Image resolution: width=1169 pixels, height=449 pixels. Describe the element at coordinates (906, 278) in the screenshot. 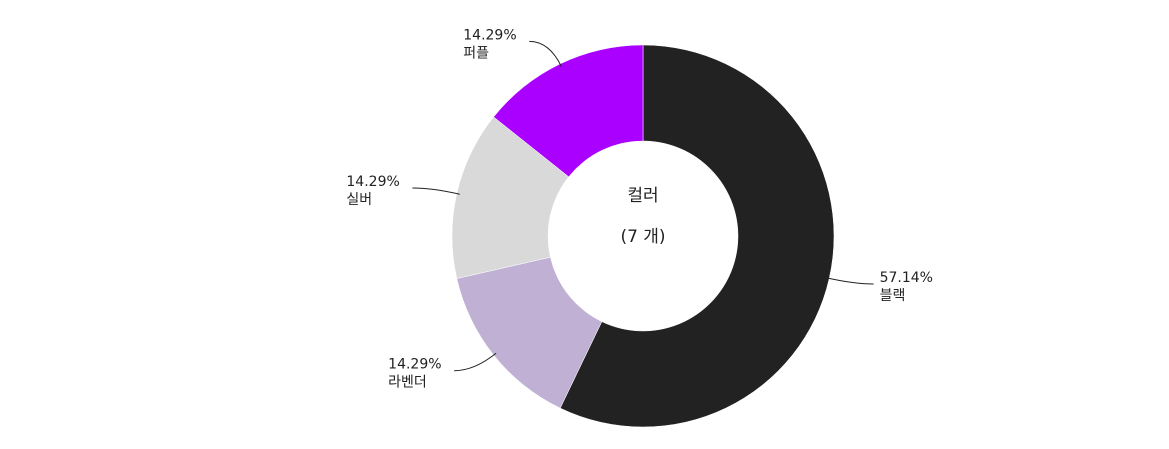

I see `slice-value-label: 57.14%` at that location.